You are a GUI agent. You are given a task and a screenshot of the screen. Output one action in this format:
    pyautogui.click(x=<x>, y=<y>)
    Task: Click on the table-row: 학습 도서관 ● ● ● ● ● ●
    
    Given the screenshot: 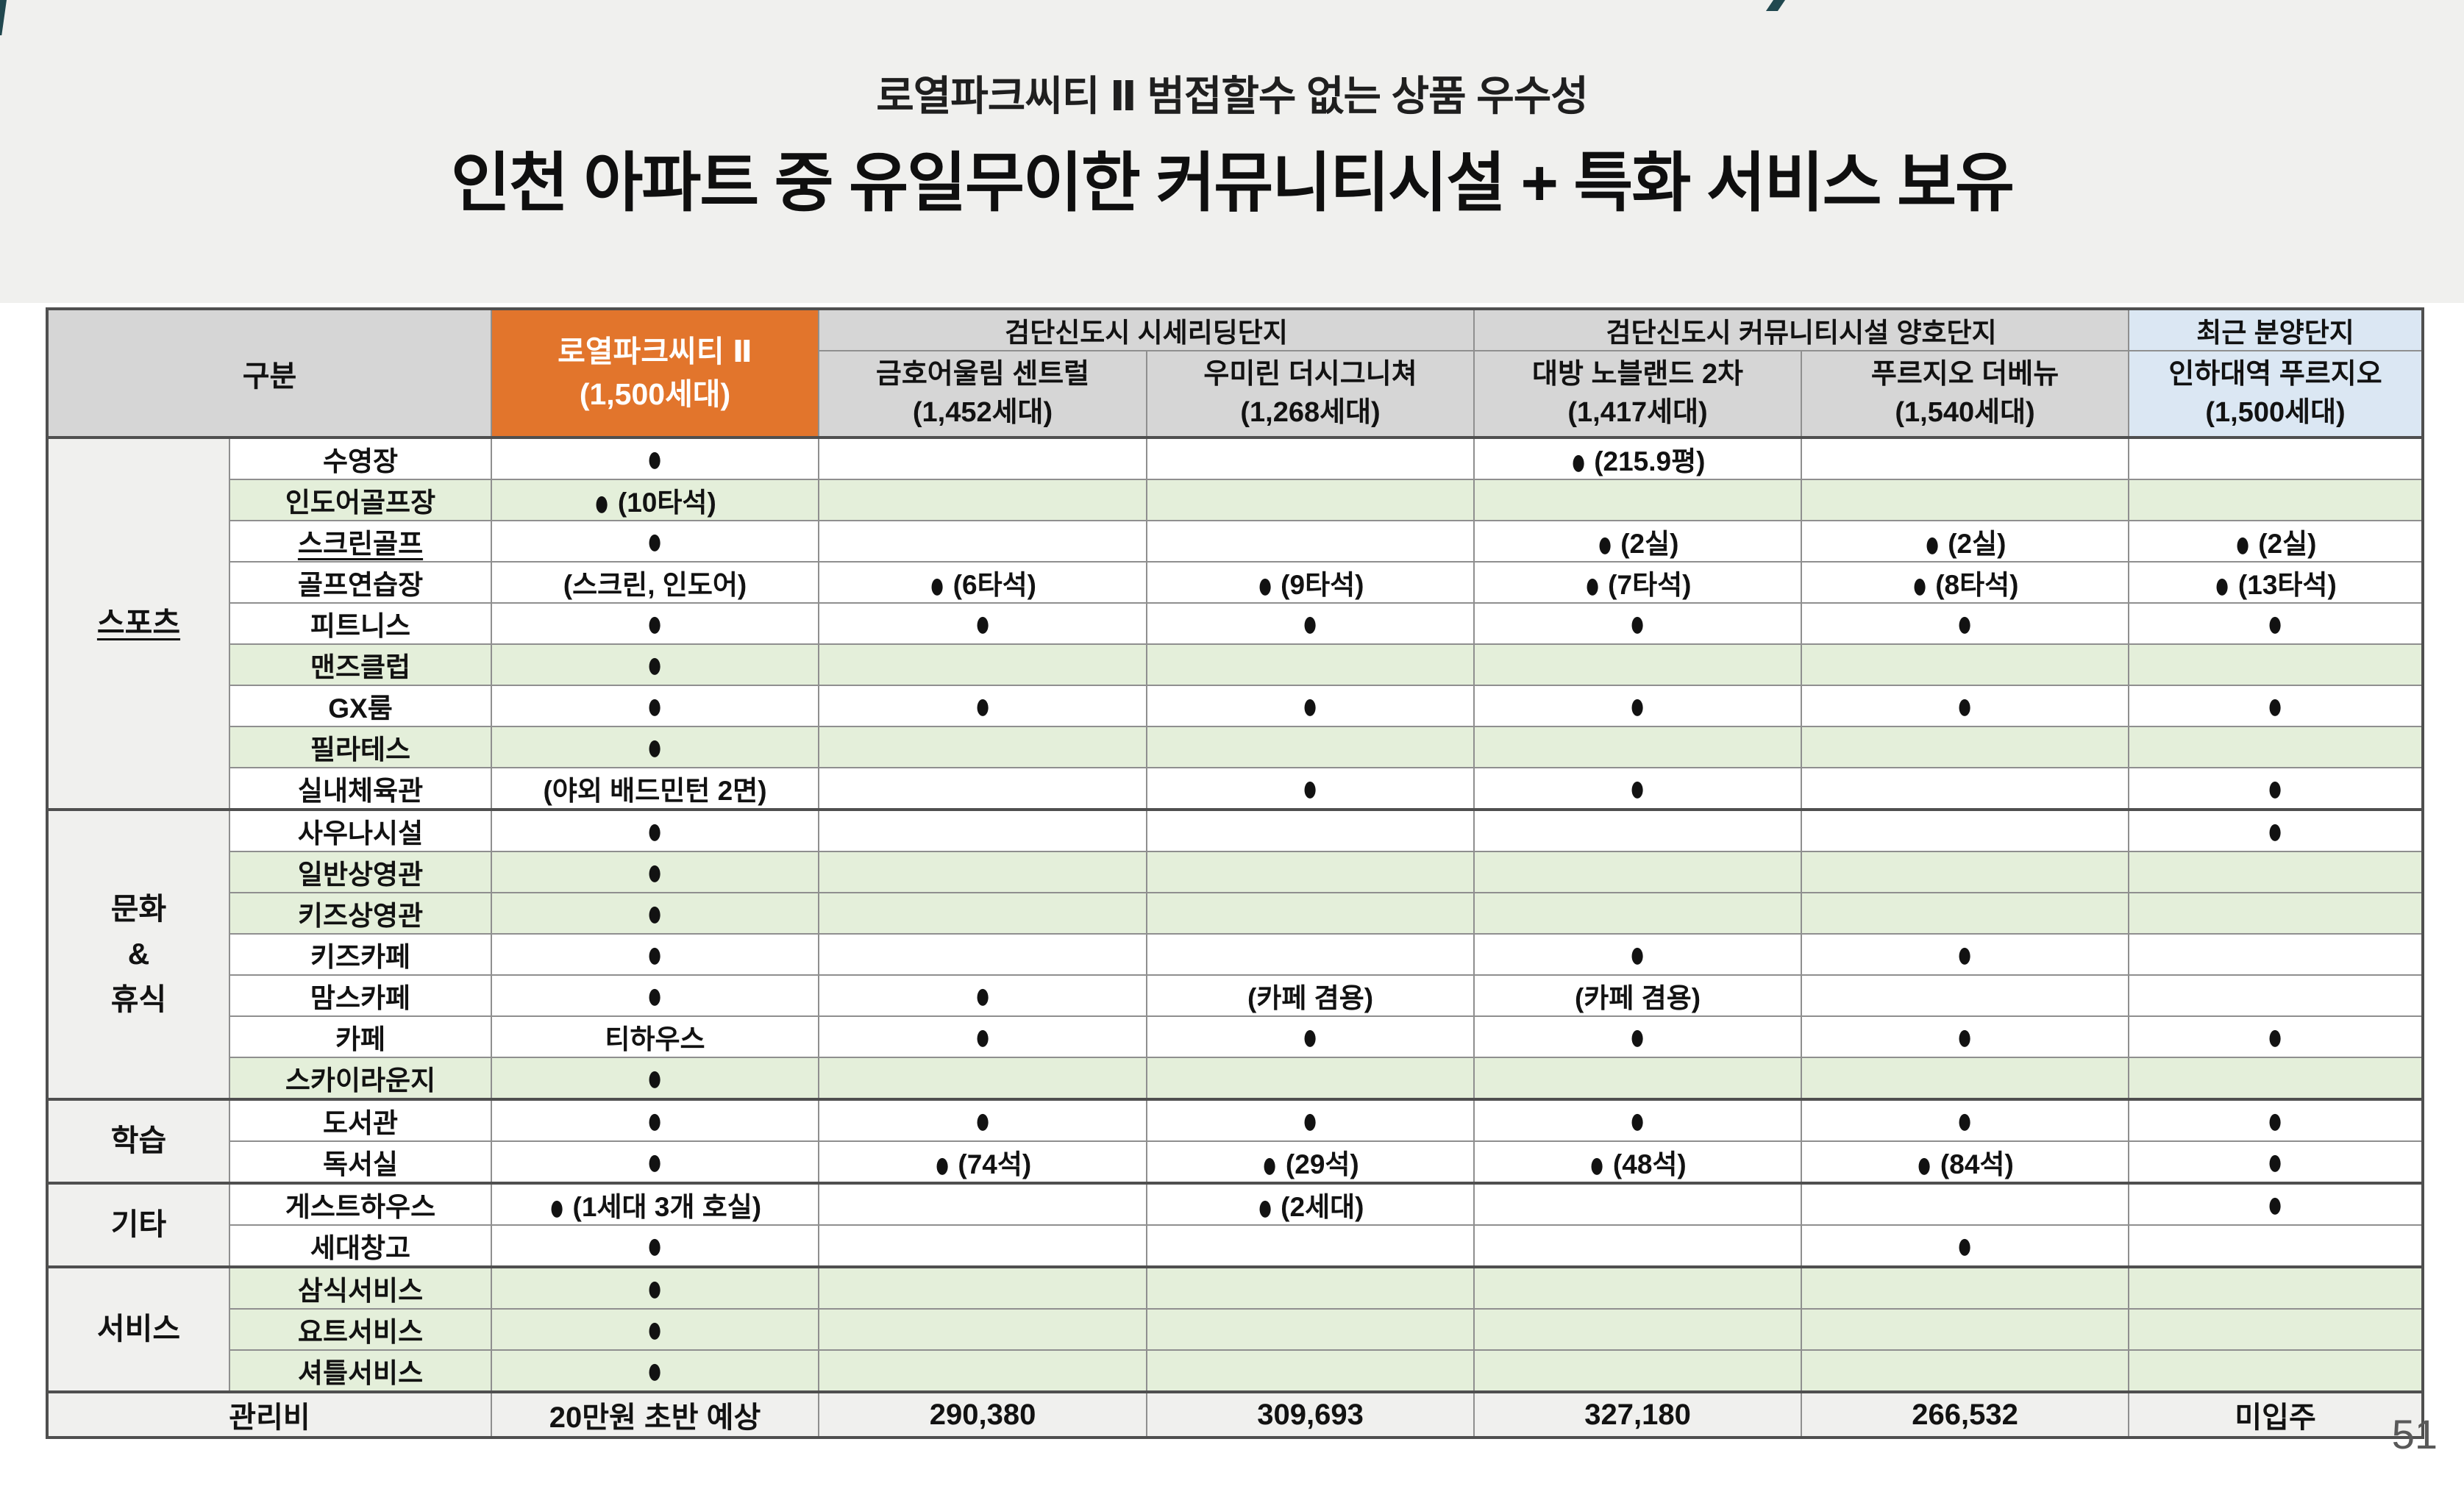 What is the action you would take?
    pyautogui.click(x=1235, y=1141)
    